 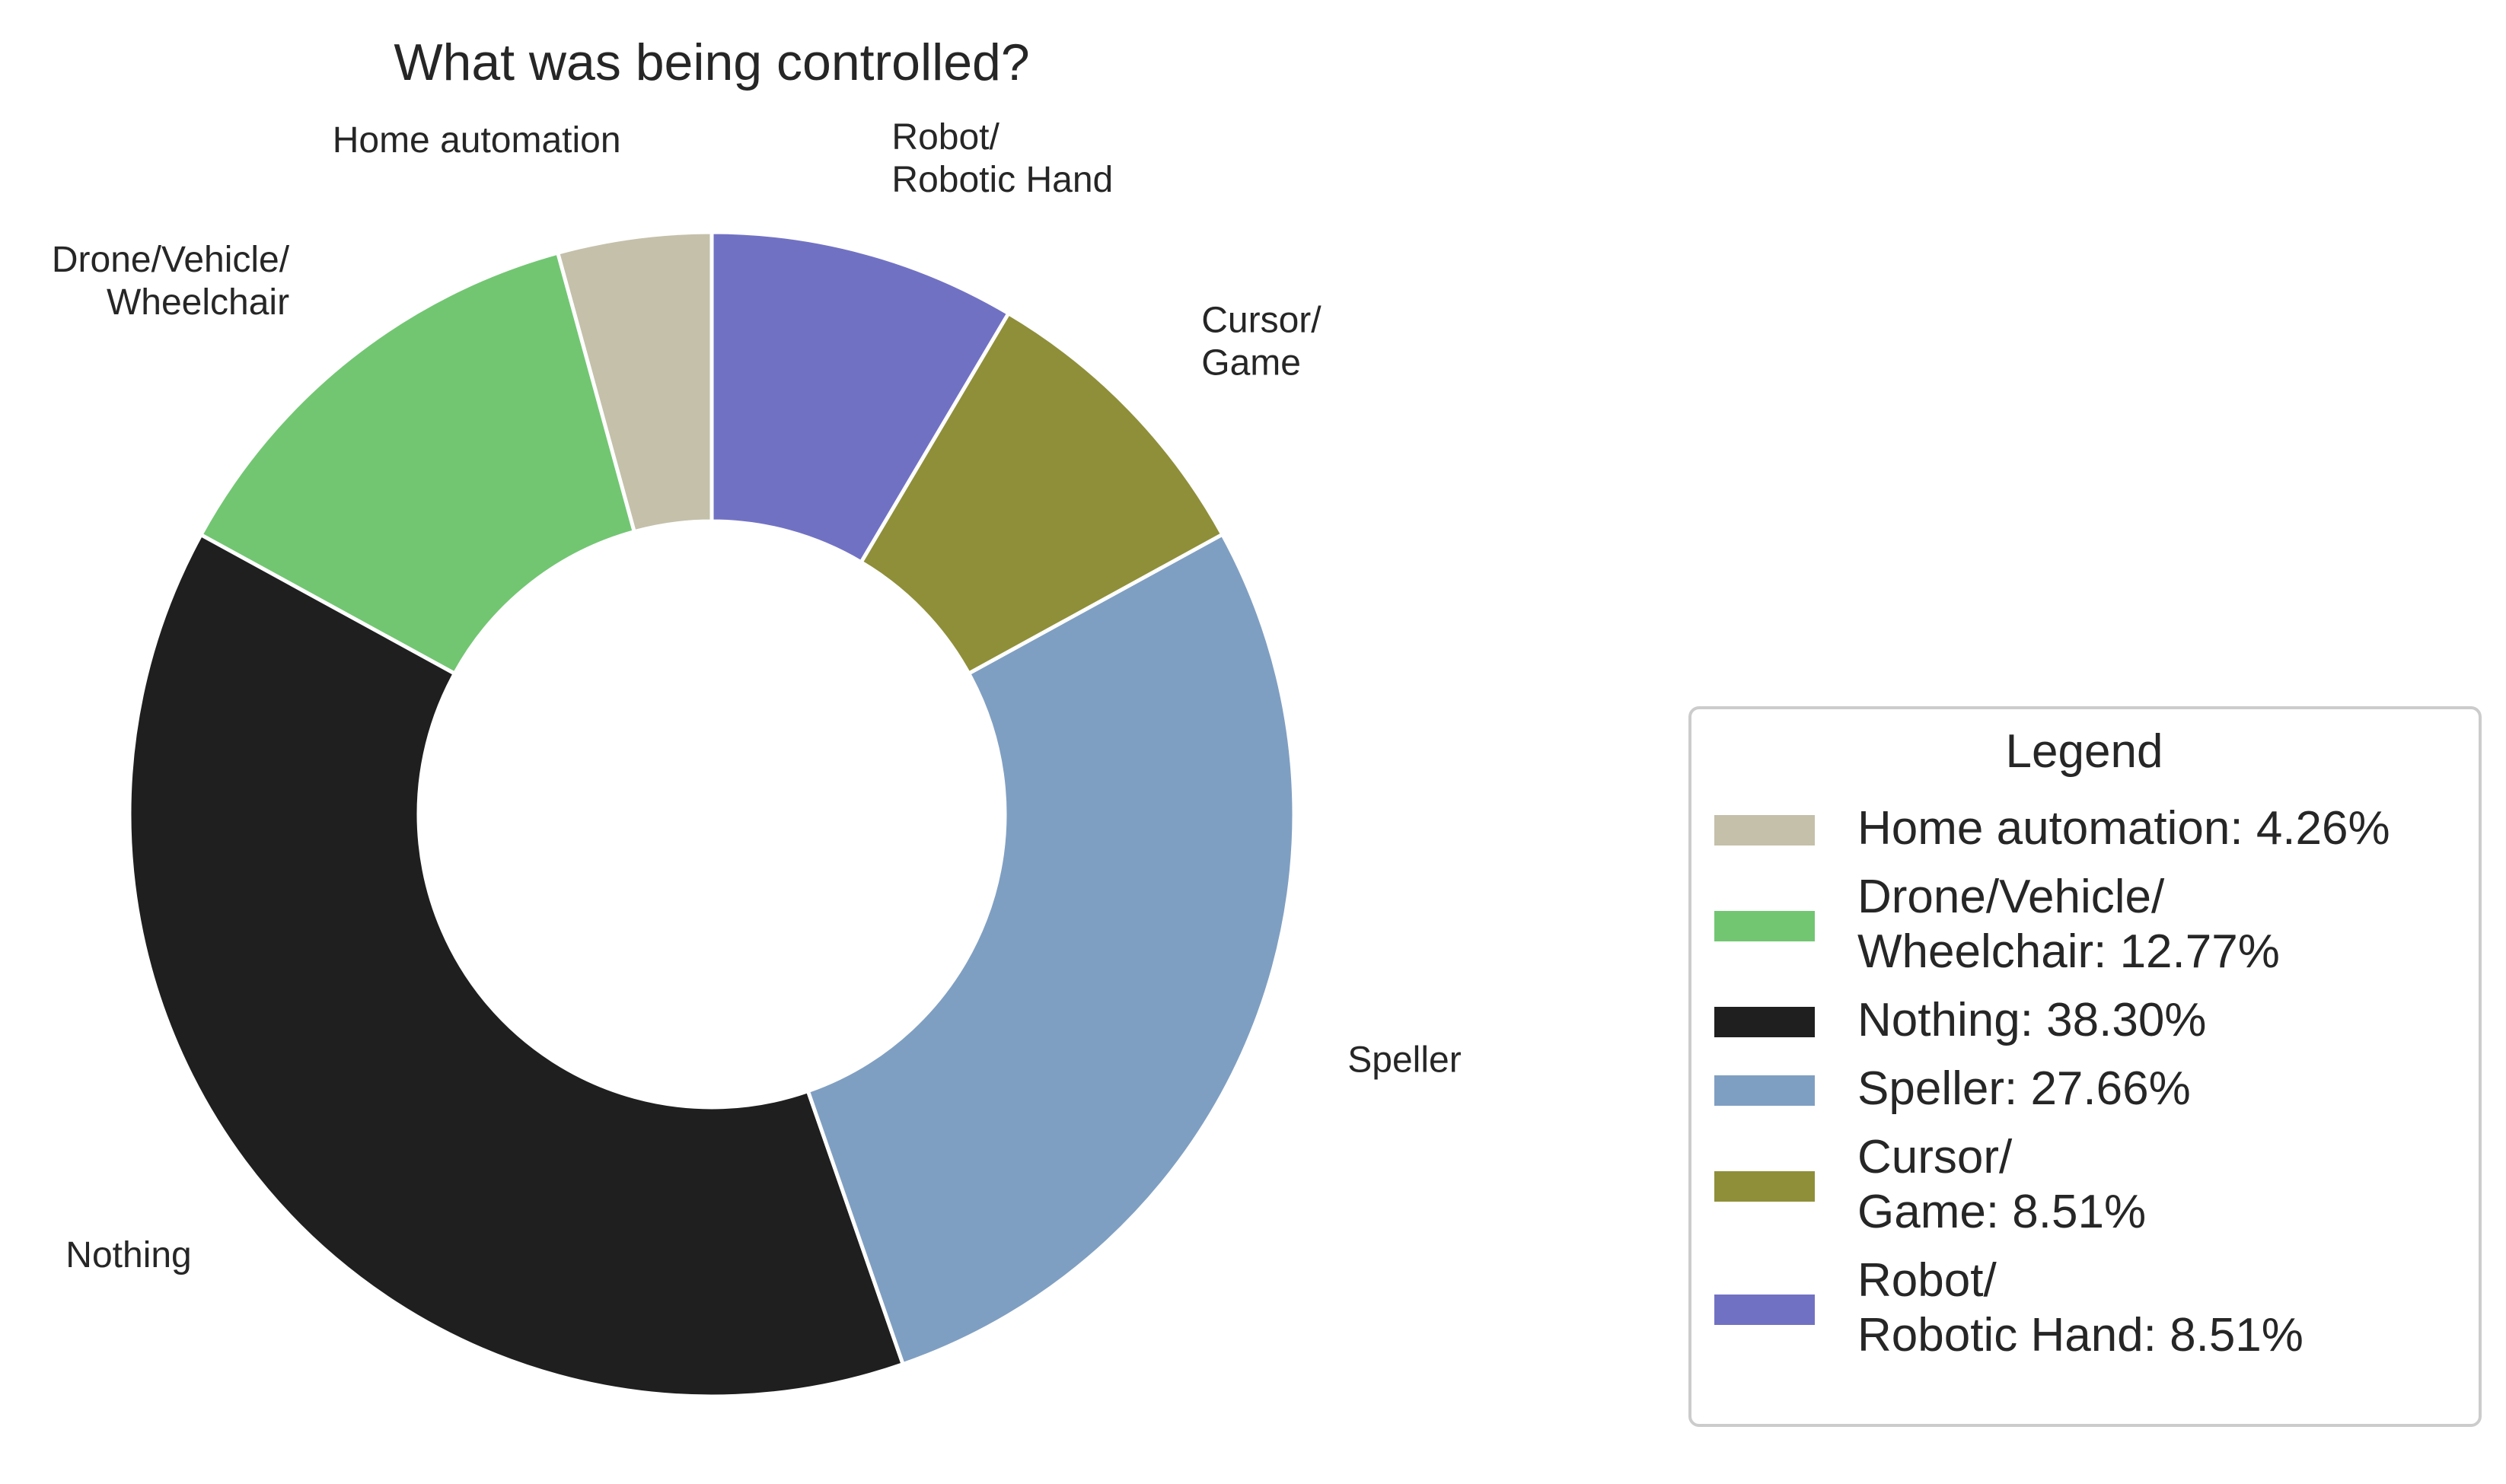 I want to click on slice-cursor-game, so click(x=1042, y=494).